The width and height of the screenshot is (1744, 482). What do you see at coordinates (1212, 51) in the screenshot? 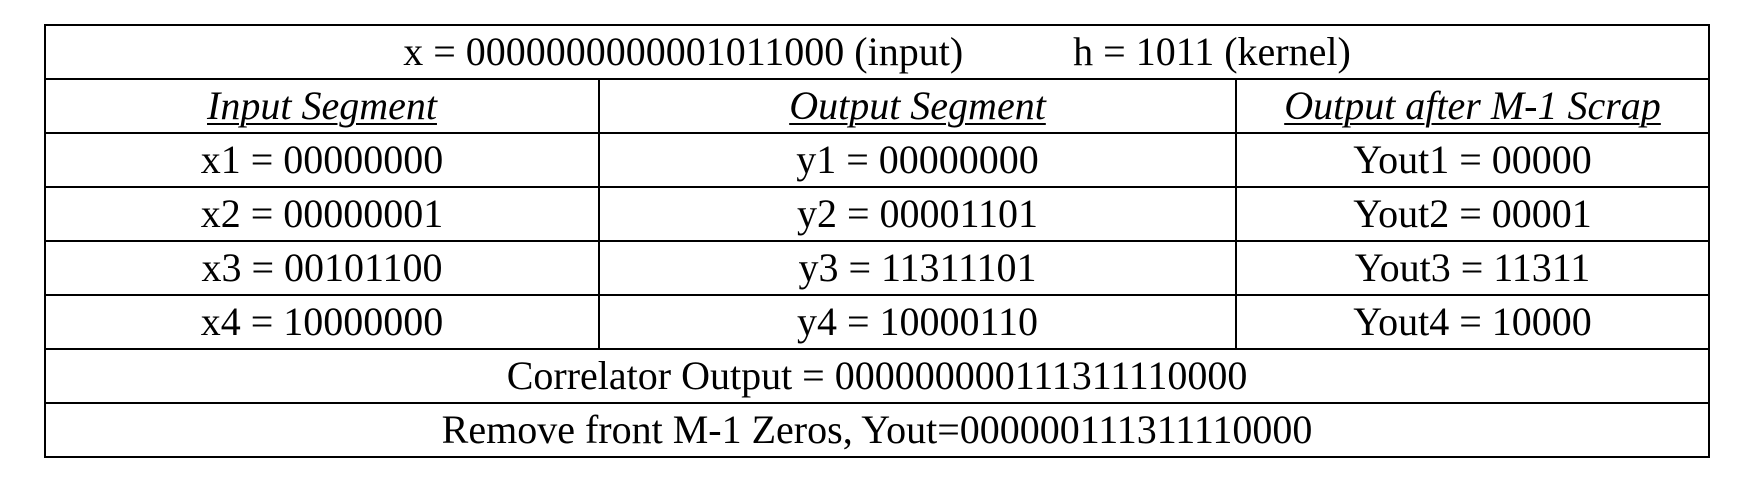
I see `kernel-expression: h = 1011 (kernel)` at bounding box center [1212, 51].